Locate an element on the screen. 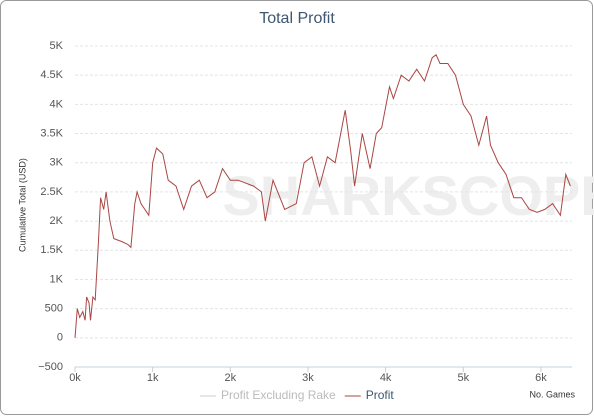  watermark: SHARKSCOPE is located at coordinates (408, 195).